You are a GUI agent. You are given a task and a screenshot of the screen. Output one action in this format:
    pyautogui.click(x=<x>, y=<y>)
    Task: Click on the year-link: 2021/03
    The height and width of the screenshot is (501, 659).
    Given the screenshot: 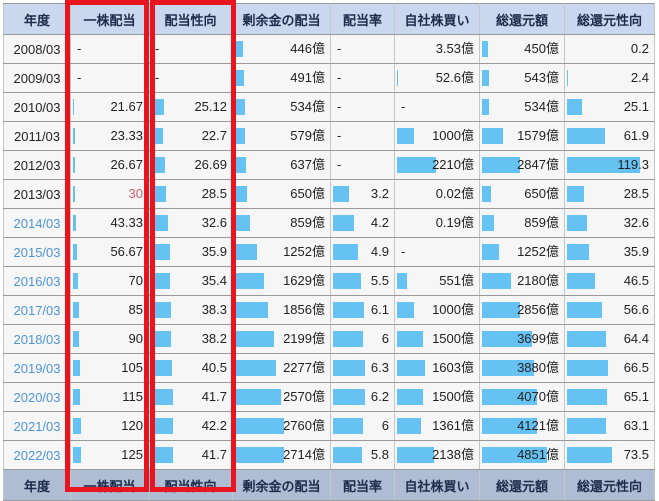 What is the action you would take?
    pyautogui.click(x=37, y=426)
    